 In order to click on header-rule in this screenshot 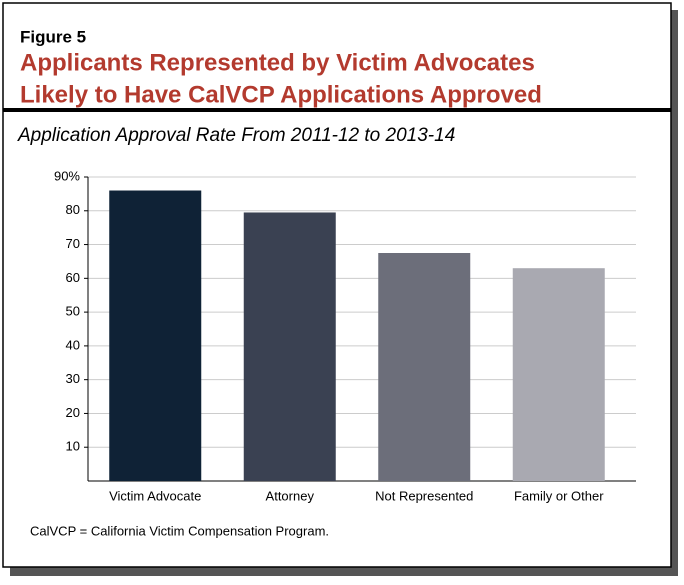, I will do `click(337, 110)`.